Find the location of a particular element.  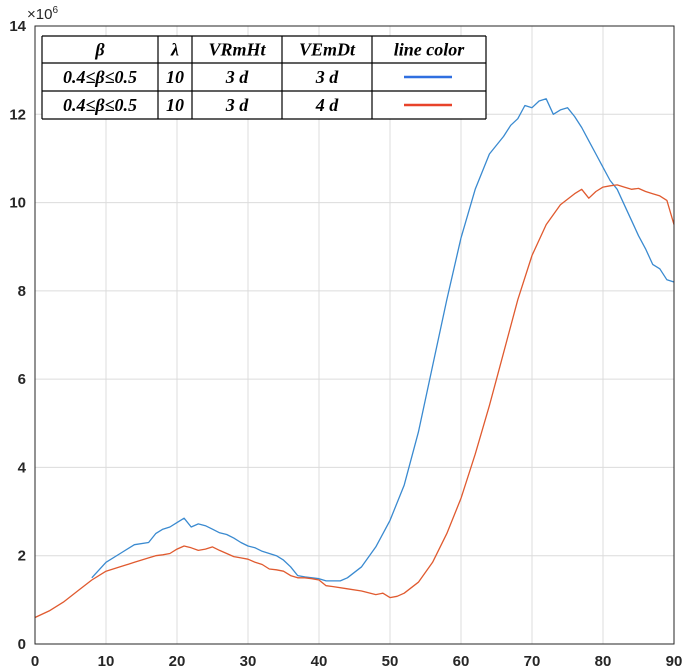

y-tick-label: 14 is located at coordinates (17, 26).